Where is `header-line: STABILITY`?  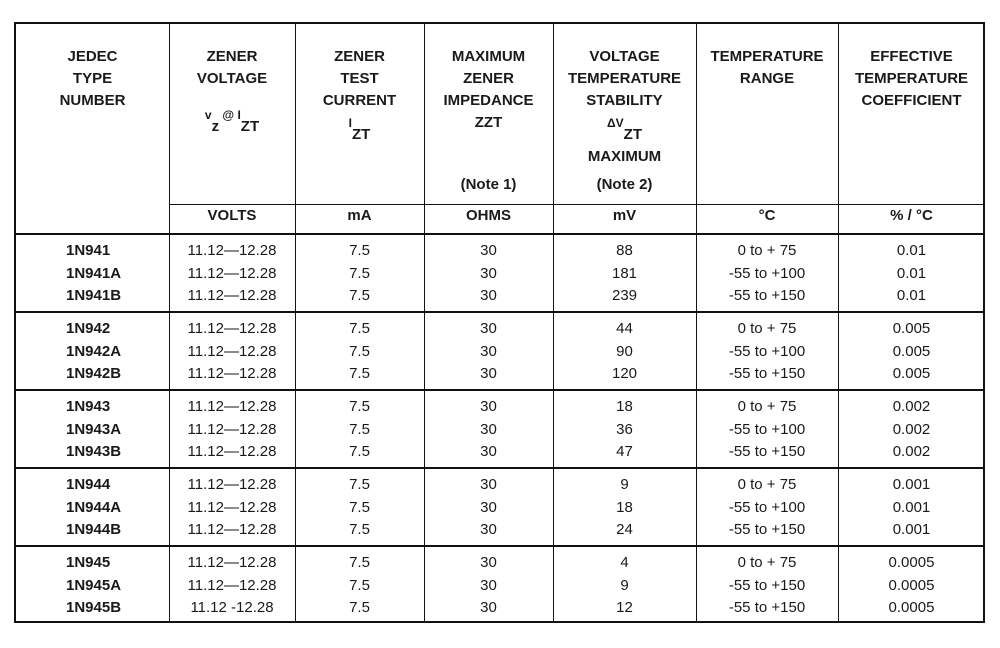 header-line: STABILITY is located at coordinates (624, 100).